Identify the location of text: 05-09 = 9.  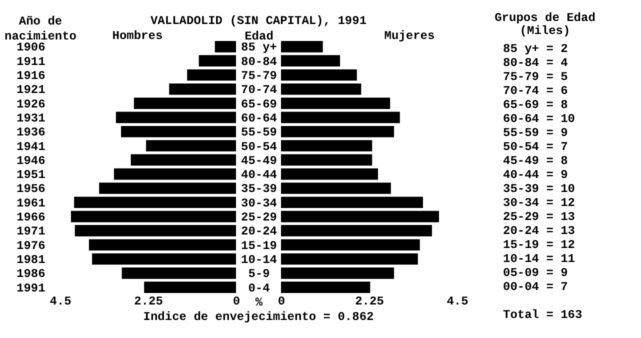
(535, 273).